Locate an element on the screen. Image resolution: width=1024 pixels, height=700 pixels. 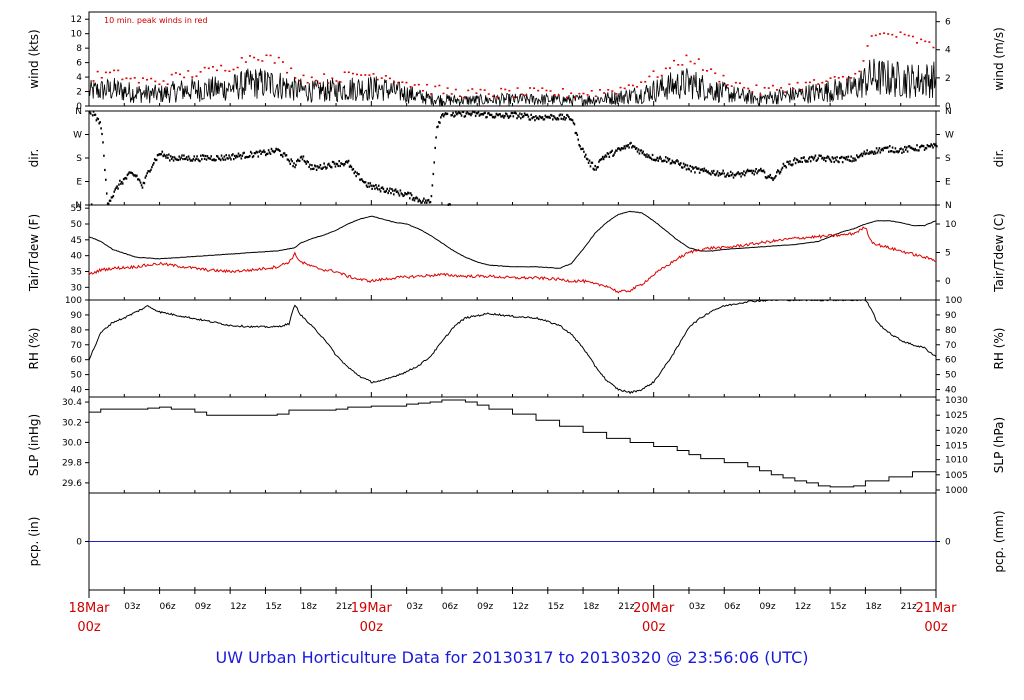
time-axis-hour-label: 06z is located at coordinates (450, 607).